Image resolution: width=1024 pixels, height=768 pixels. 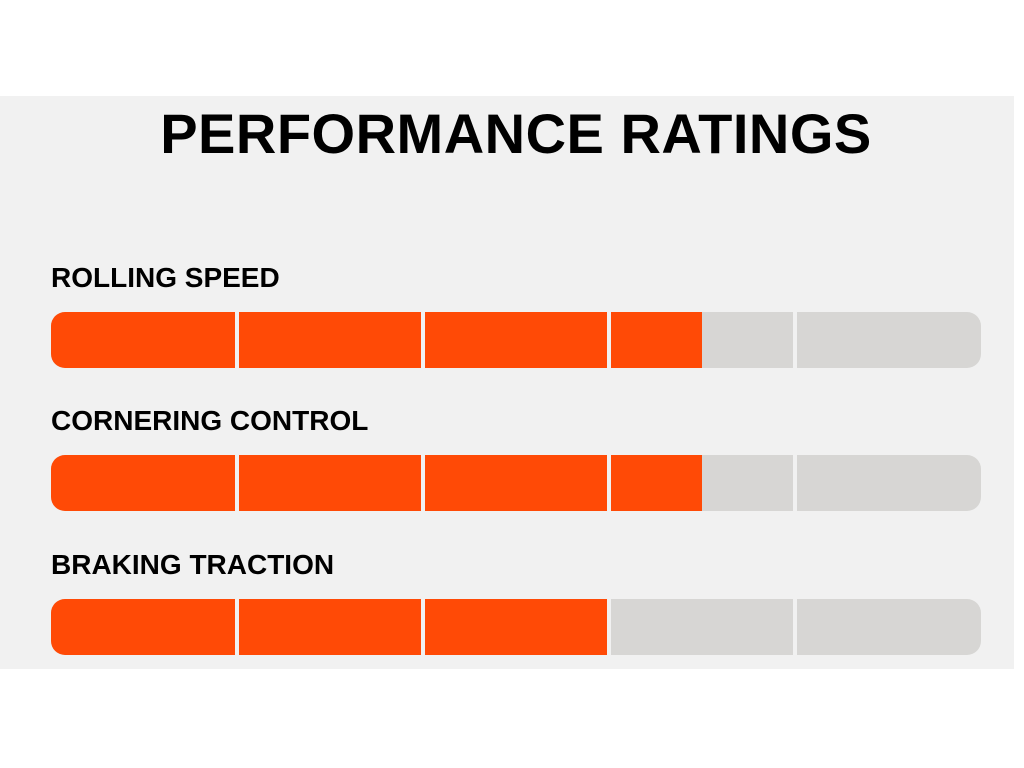 I want to click on page-title: PERFORMANCE RATINGS, so click(x=516, y=133).